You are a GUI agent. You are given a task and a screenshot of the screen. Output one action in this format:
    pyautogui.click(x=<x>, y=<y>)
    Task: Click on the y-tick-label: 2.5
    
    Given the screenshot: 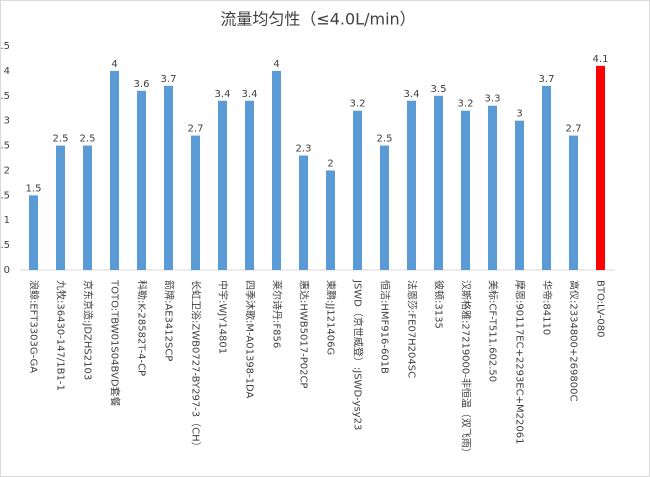 What is the action you would take?
    pyautogui.click(x=5, y=146)
    